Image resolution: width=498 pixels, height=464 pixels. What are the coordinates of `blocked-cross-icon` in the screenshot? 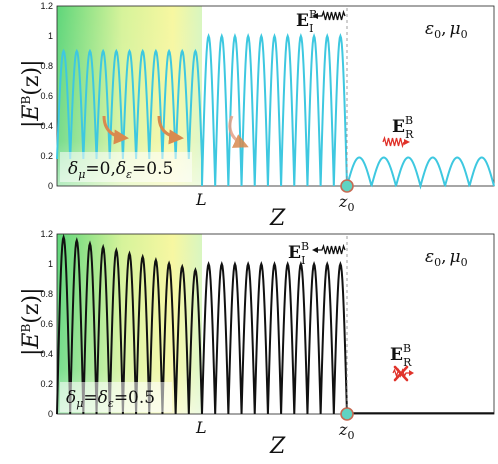 It's located at (401, 373).